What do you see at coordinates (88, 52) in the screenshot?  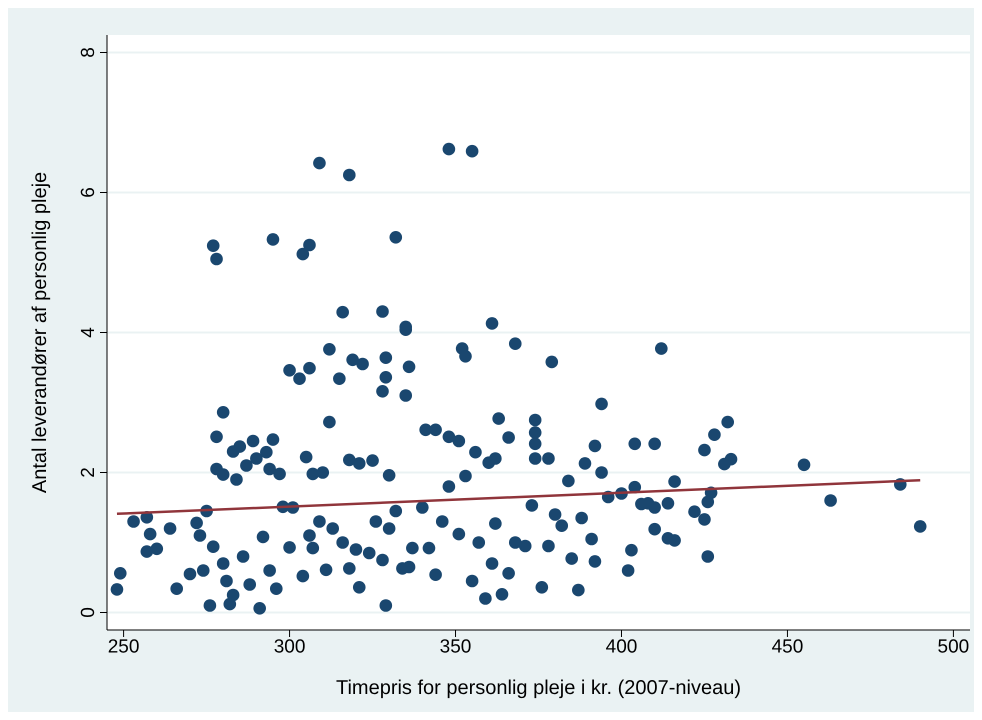 I see `y-tick-label: 8` at bounding box center [88, 52].